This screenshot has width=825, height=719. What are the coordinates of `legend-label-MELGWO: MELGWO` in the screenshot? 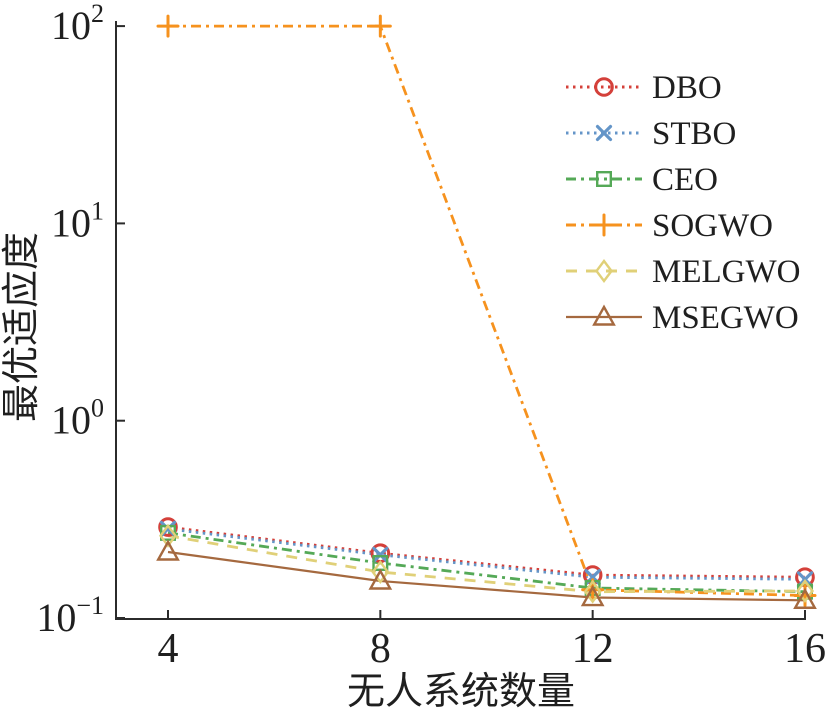 It's located at (726, 272).